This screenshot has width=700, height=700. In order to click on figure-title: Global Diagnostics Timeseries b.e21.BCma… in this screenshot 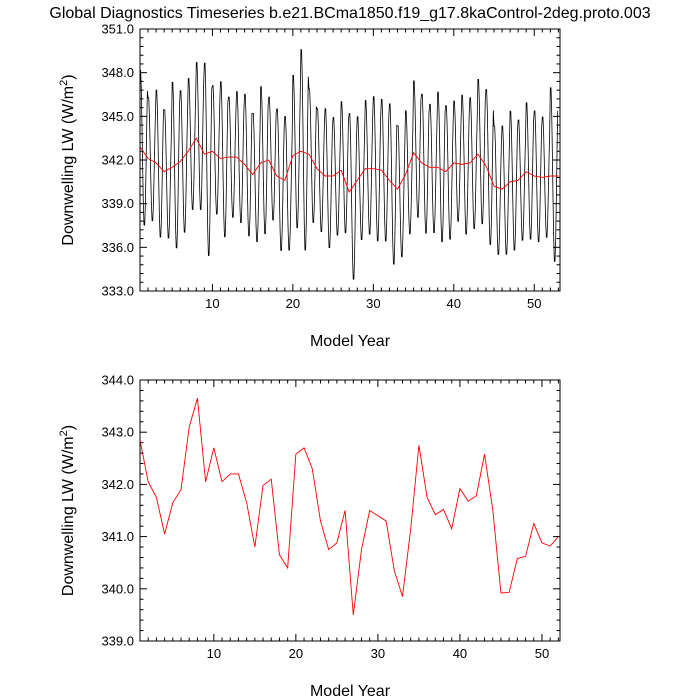, I will do `click(349, 13)`.